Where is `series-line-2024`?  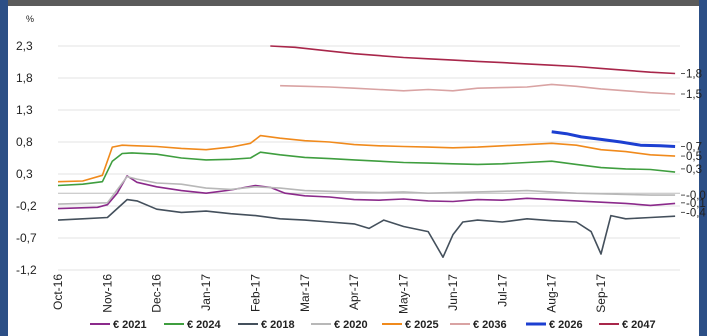
series-line-2024 is located at coordinates (366, 169).